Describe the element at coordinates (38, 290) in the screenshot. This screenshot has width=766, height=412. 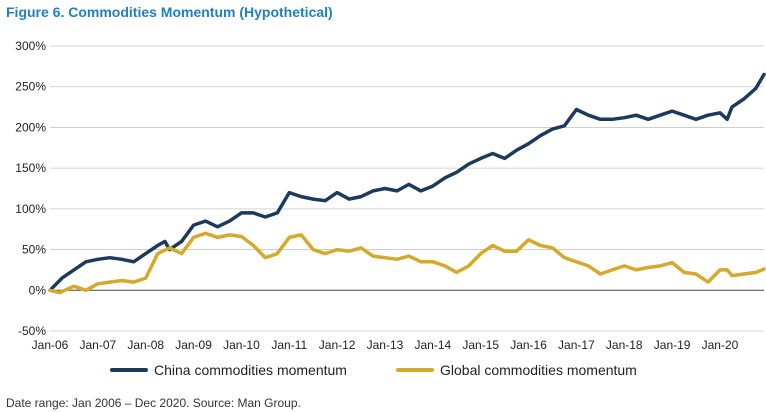
I see `y-tick-label: 0%` at that location.